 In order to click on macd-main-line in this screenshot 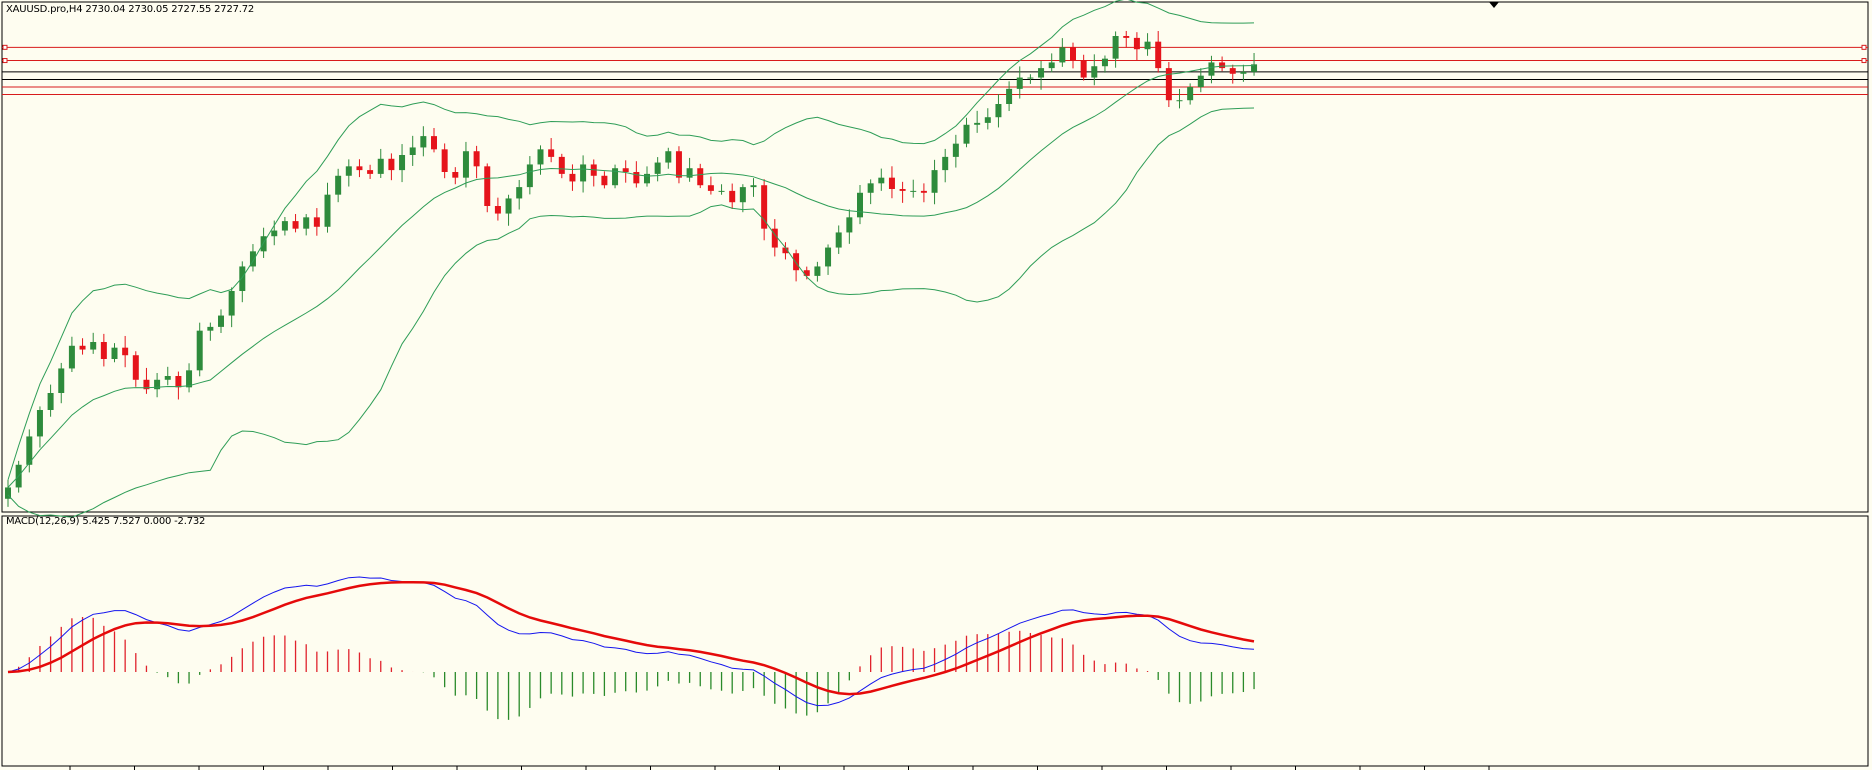, I will do `click(631, 641)`.